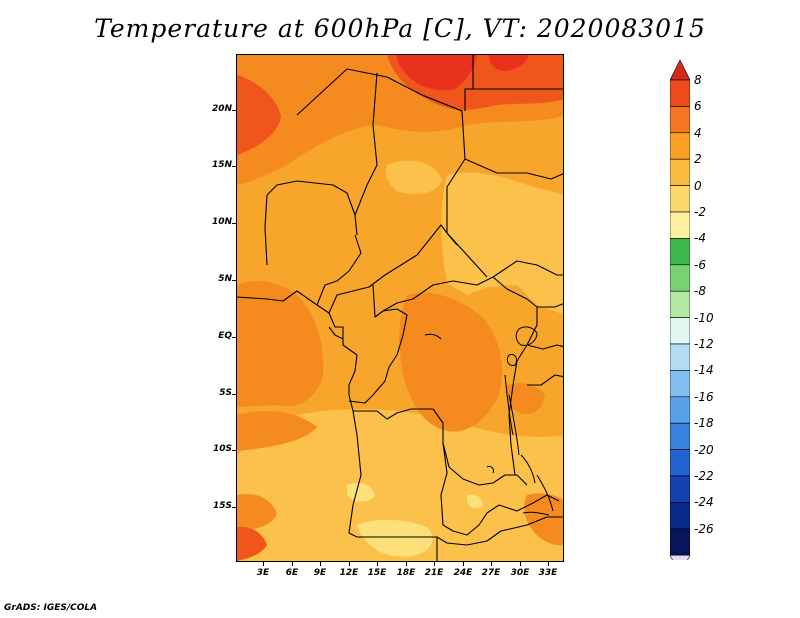 This screenshot has width=800, height=618. I want to click on field-band-4-6-sw-corner, so click(257, 511).